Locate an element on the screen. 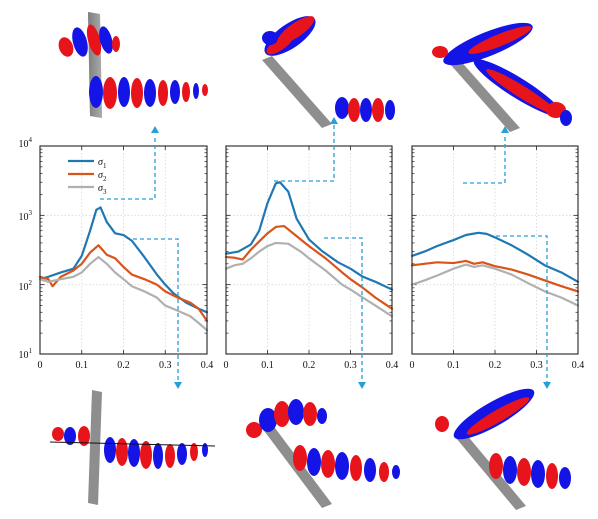 The image size is (598, 519). mode-visual-bottom-middle is located at coordinates (323, 453).